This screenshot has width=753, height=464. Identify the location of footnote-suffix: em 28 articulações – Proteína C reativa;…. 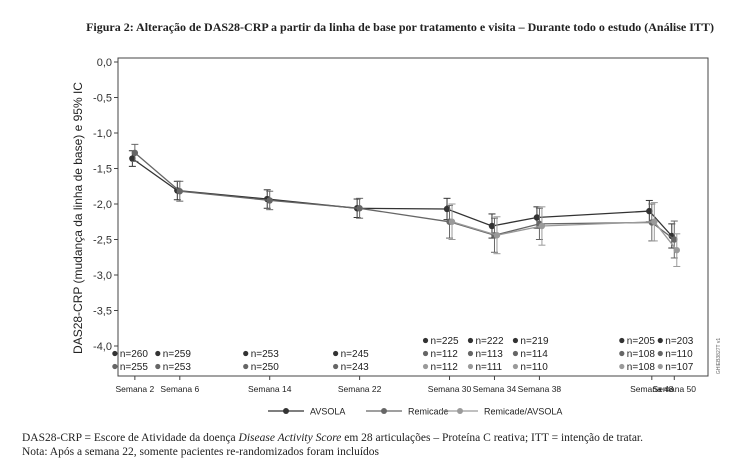
(492, 438).